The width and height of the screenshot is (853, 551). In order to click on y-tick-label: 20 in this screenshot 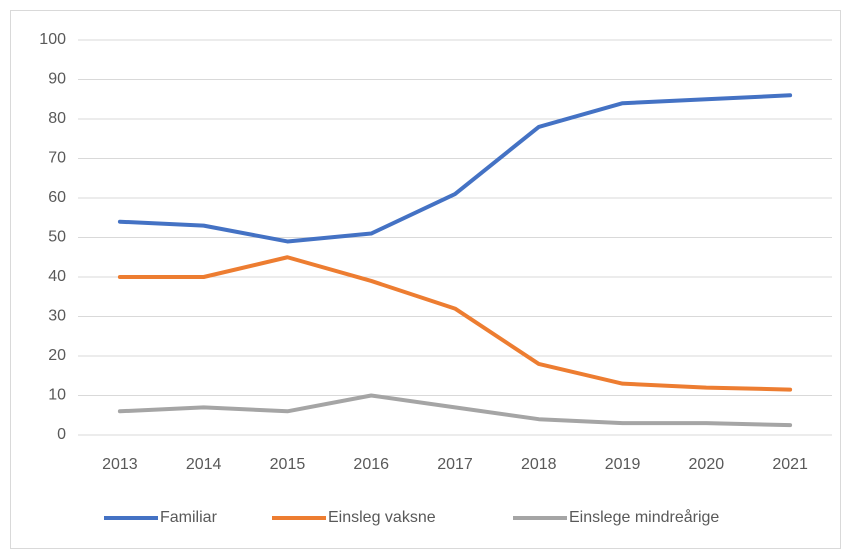, I will do `click(57, 355)`.